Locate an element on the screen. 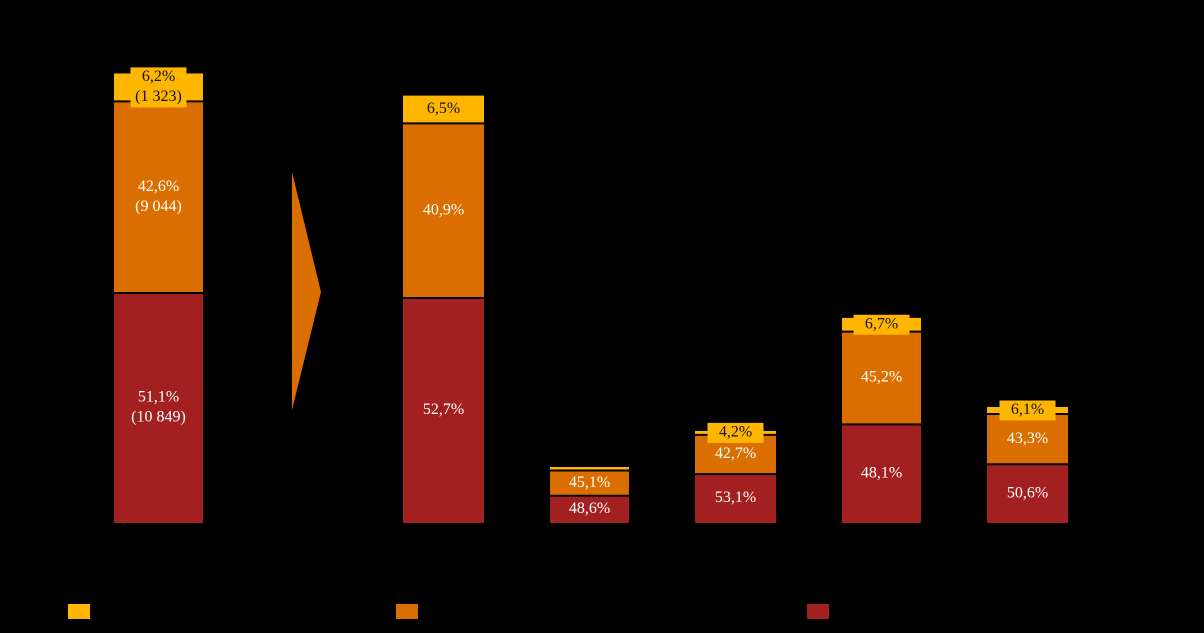 This screenshot has height=633, width=1204. data-label: 6,2% is located at coordinates (158, 76).